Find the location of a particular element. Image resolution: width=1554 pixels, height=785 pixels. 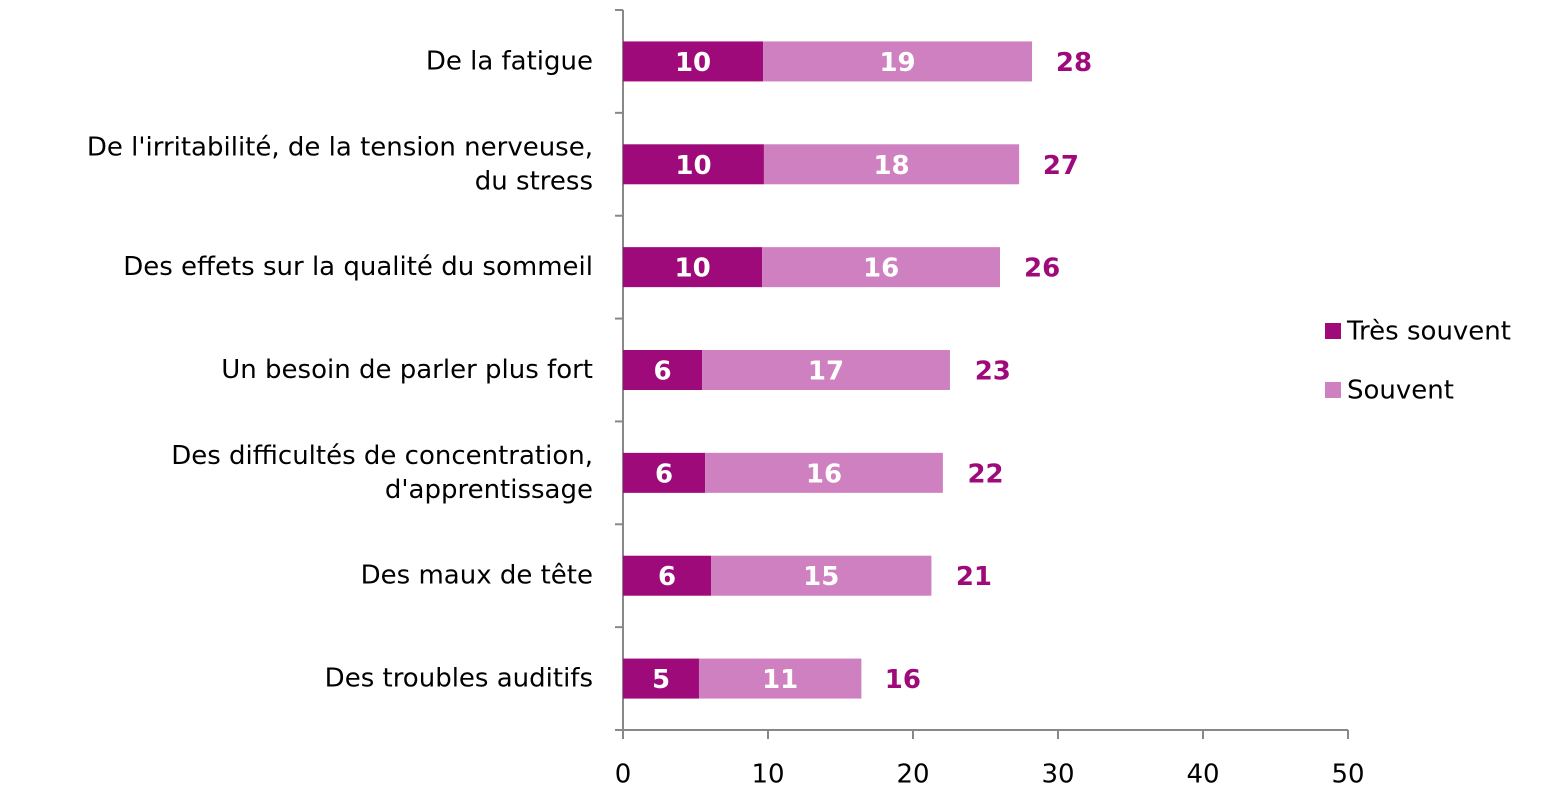

total-label: 26 is located at coordinates (1042, 269).